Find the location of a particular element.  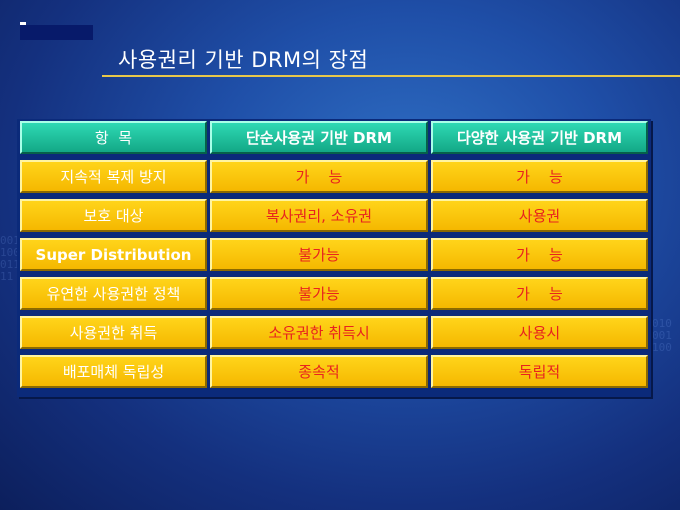

row-simple-value: 소유권한 취득시 is located at coordinates (319, 332).